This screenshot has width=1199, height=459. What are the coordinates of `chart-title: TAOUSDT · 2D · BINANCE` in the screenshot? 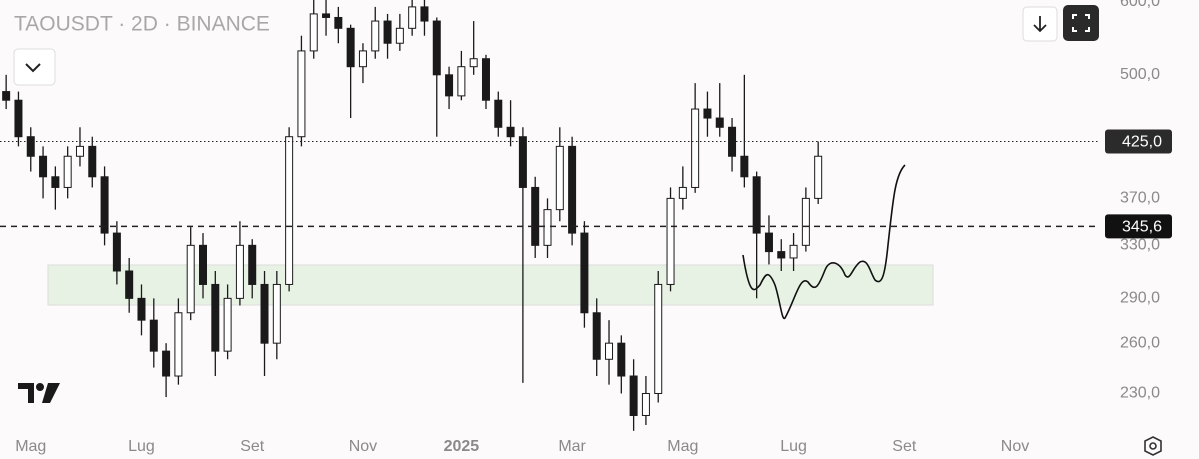 It's located at (142, 24).